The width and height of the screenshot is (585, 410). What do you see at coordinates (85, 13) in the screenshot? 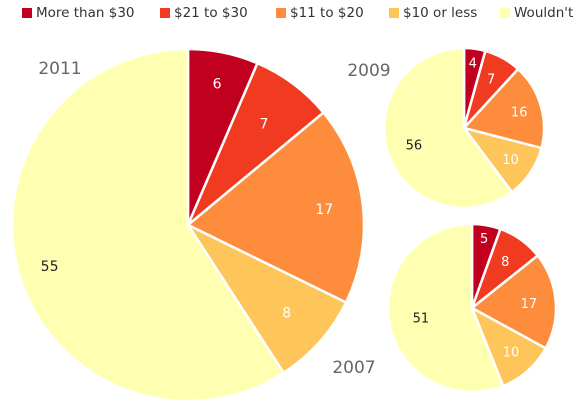
I see `legend-label: More than $30` at bounding box center [85, 13].